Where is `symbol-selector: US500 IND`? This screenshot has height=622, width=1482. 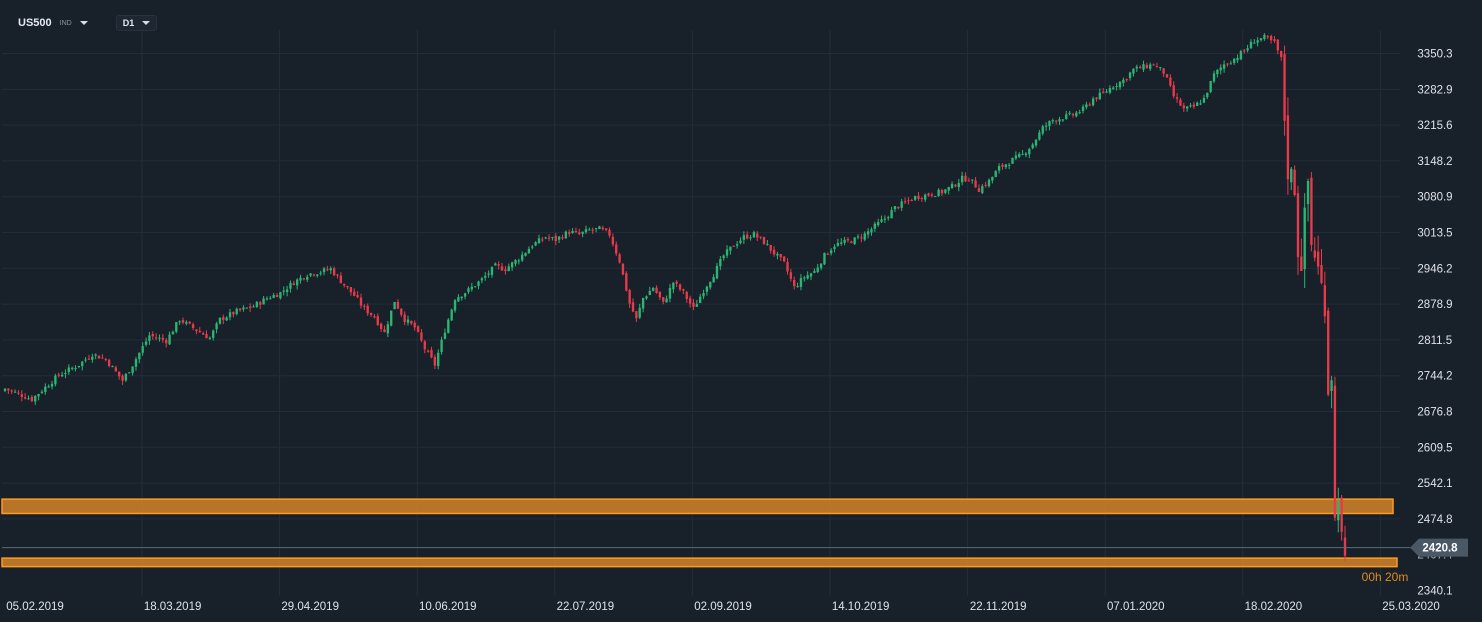
symbol-selector: US500 IND is located at coordinates (53, 23).